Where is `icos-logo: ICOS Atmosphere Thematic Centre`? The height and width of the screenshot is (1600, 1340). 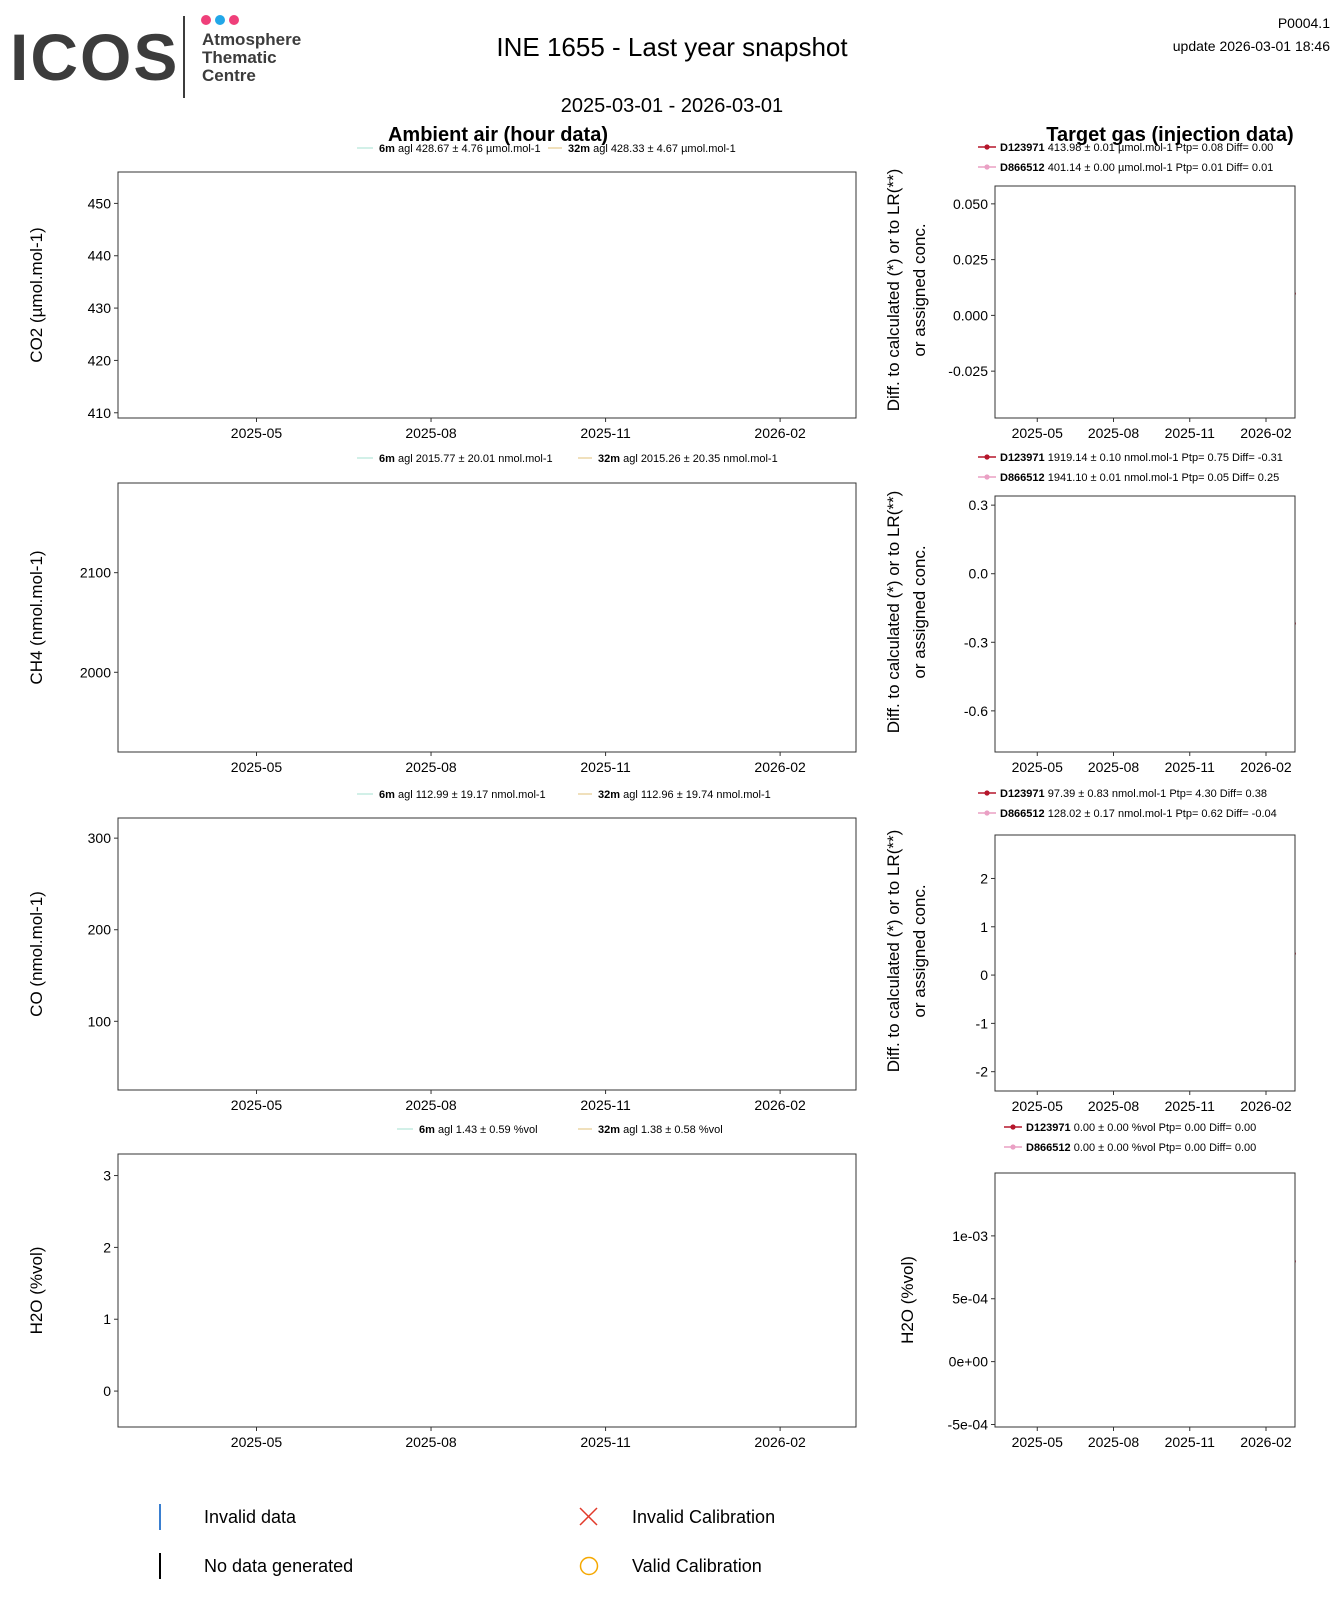 icos-logo: ICOS Atmosphere Thematic Centre is located at coordinates (155, 56).